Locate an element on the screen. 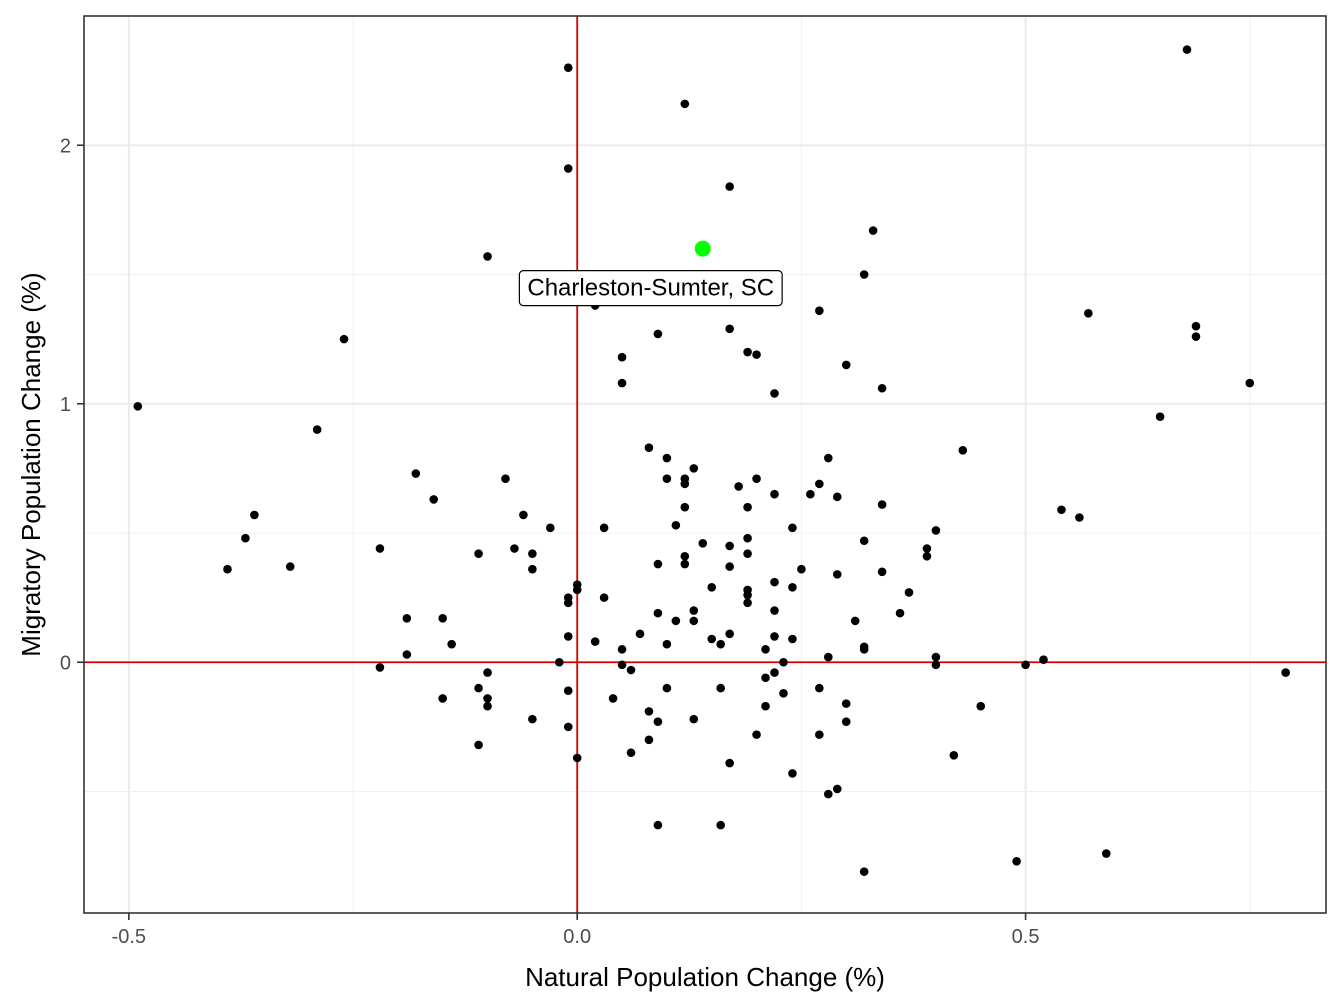 The width and height of the screenshot is (1344, 1008). y-tick-label: 1 is located at coordinates (65, 405).